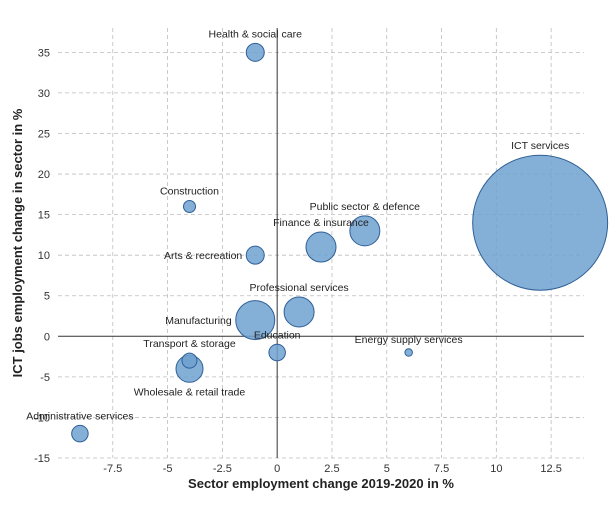 This screenshot has width=614, height=510. Describe the element at coordinates (321, 483) in the screenshot. I see `x-axis-title: Sector employment change 2019-2020 in %` at that location.